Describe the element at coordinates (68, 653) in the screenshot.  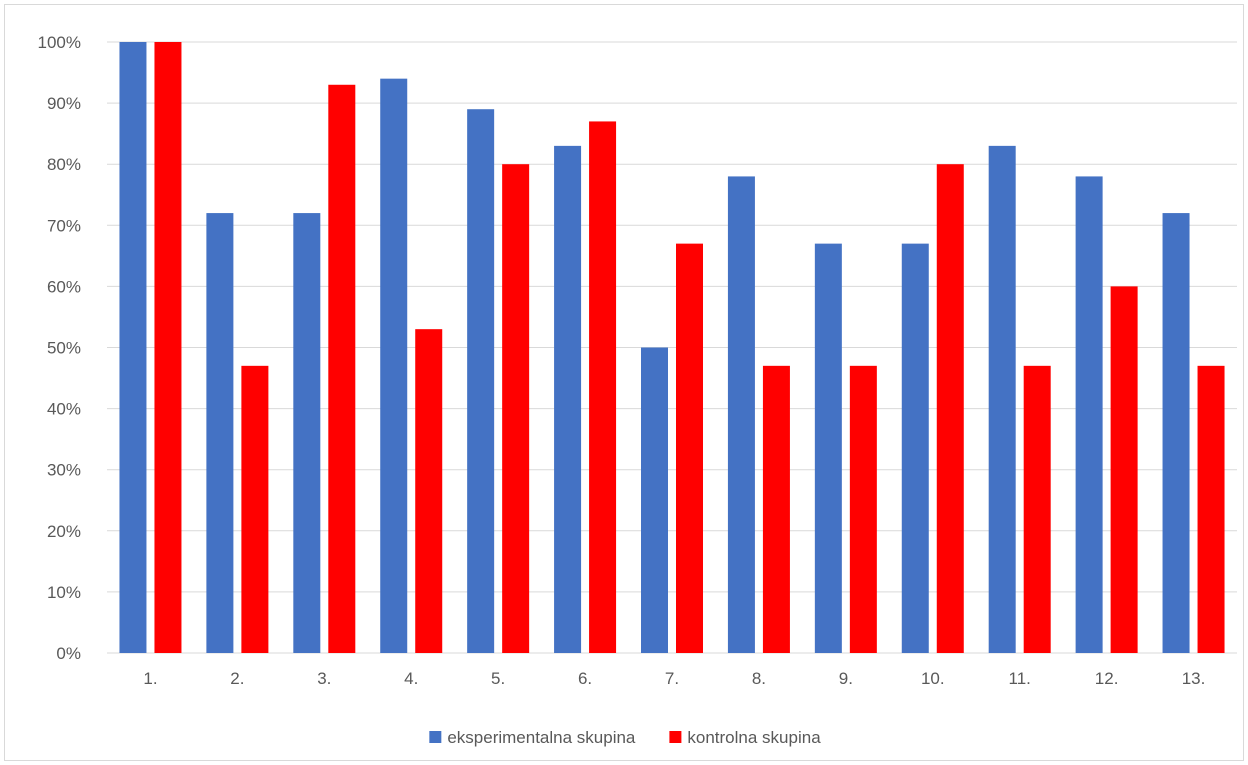
I see `y-tick-label: 0%` at that location.